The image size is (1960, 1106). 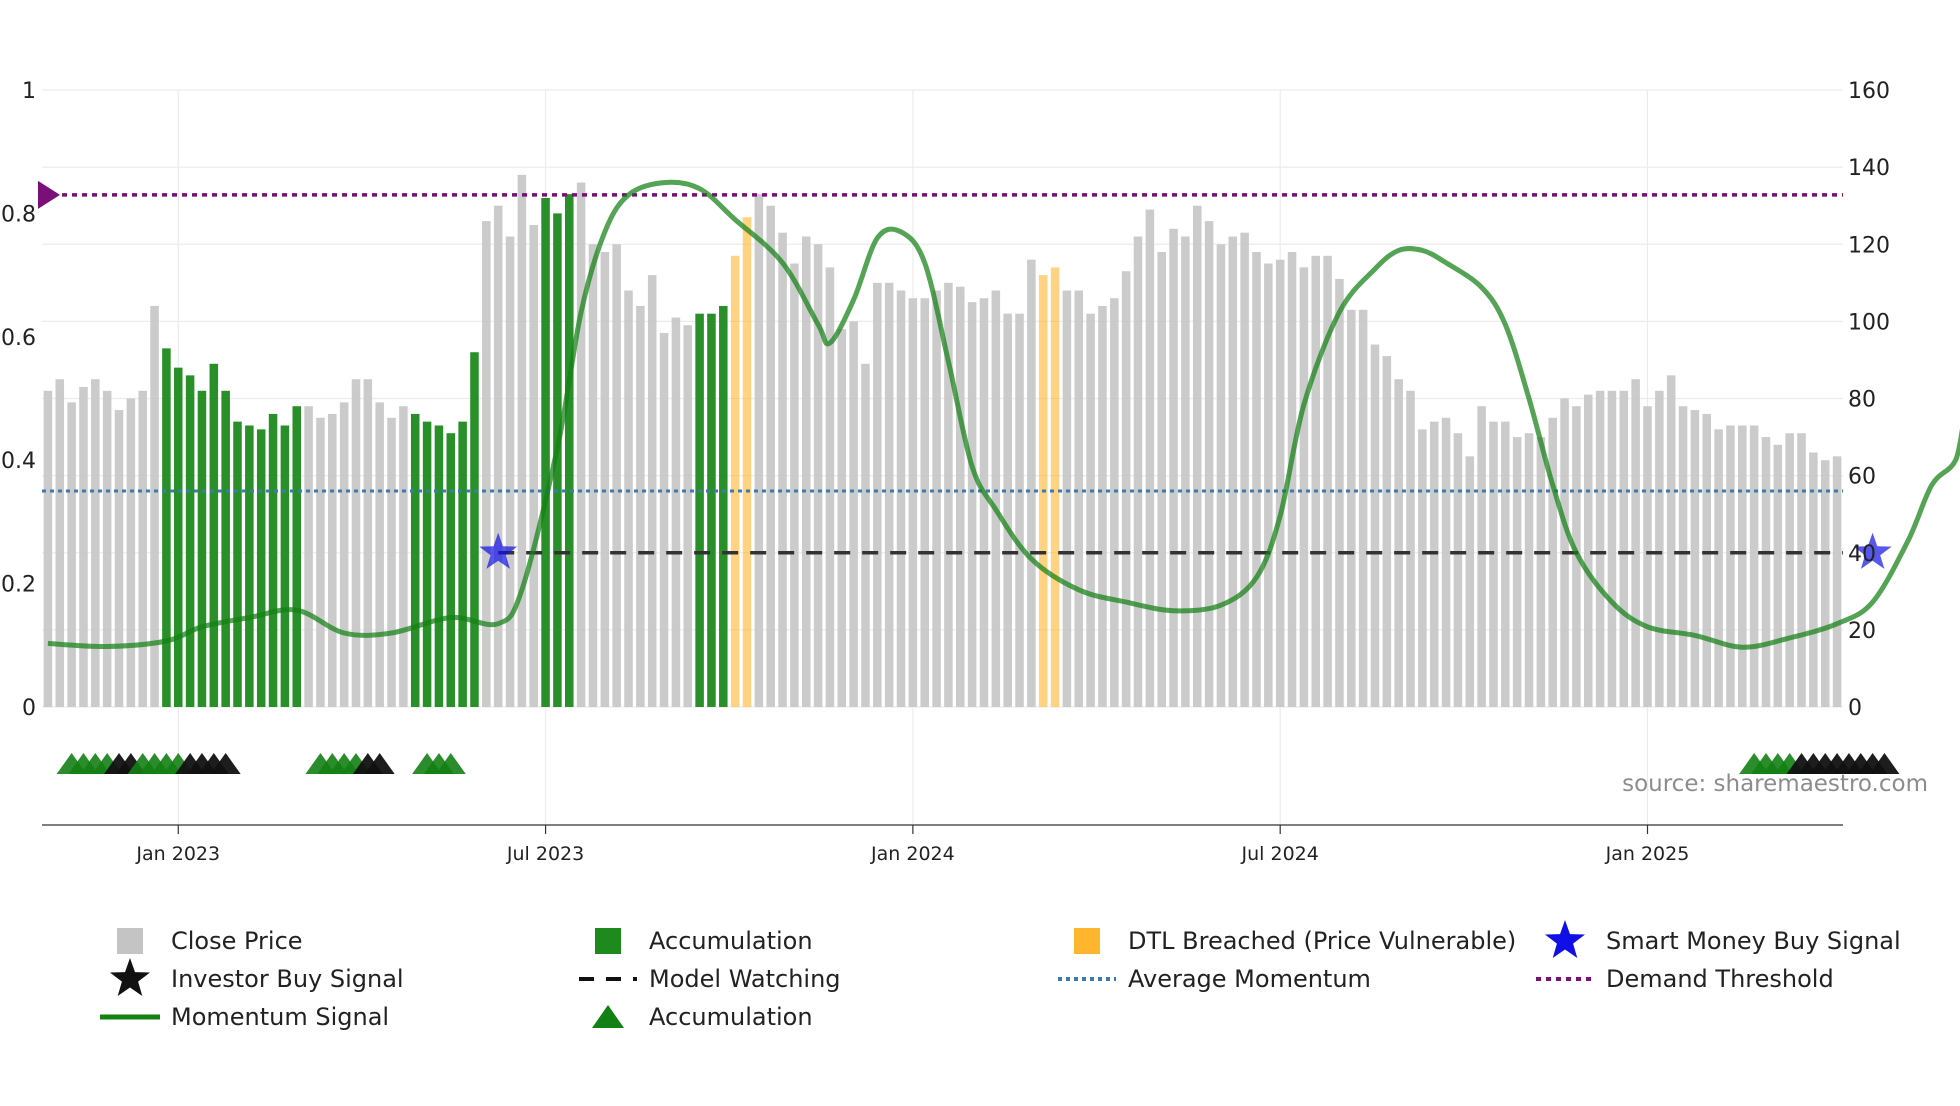 I want to click on y-left-tick-label: 0.2, so click(x=18, y=585).